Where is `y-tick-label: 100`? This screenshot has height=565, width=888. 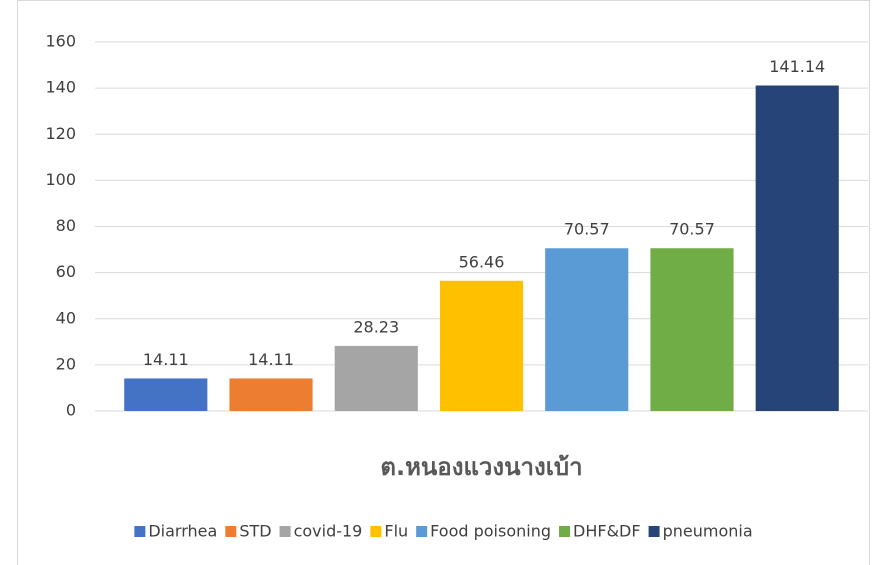 y-tick-label: 100 is located at coordinates (60, 179).